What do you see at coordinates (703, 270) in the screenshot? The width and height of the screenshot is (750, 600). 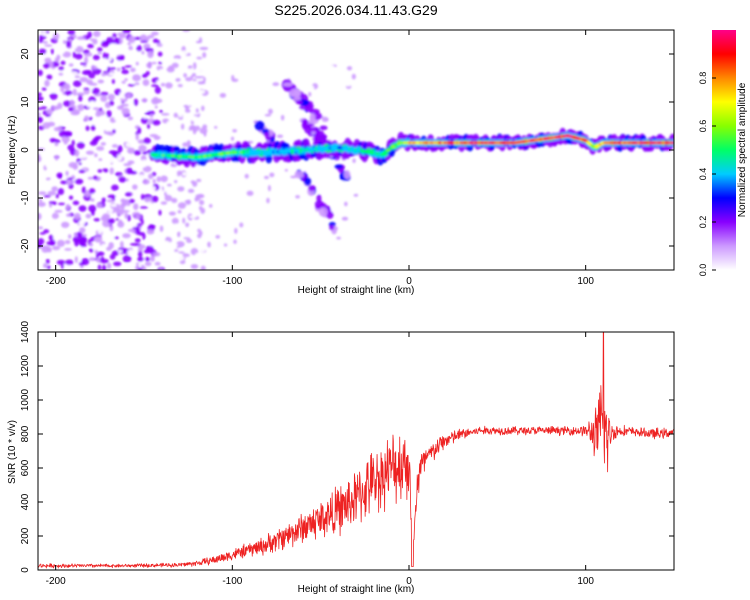 I see `colorbar-tick-label: 0.0` at bounding box center [703, 270].